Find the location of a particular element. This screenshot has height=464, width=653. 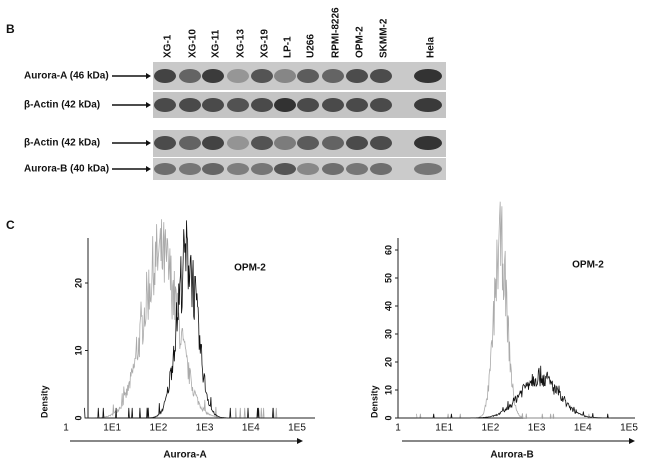

lane-label: XG-11 is located at coordinates (216, 43).